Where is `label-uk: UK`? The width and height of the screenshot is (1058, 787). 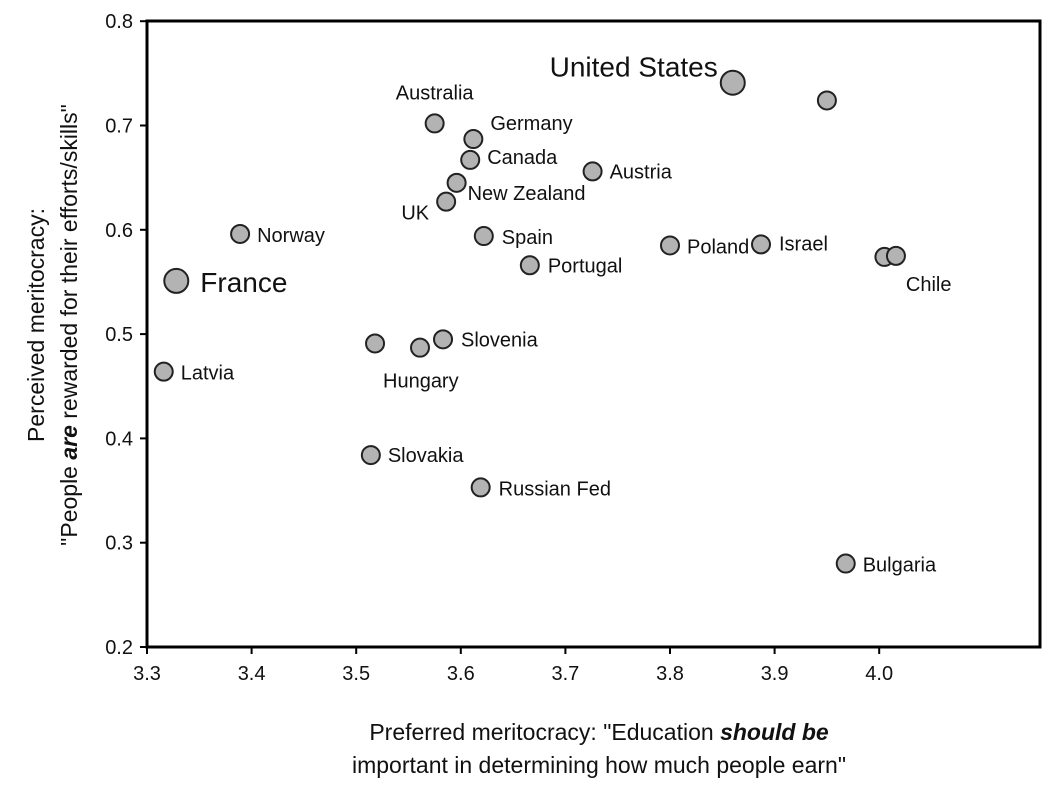
label-uk: UK is located at coordinates (415, 214).